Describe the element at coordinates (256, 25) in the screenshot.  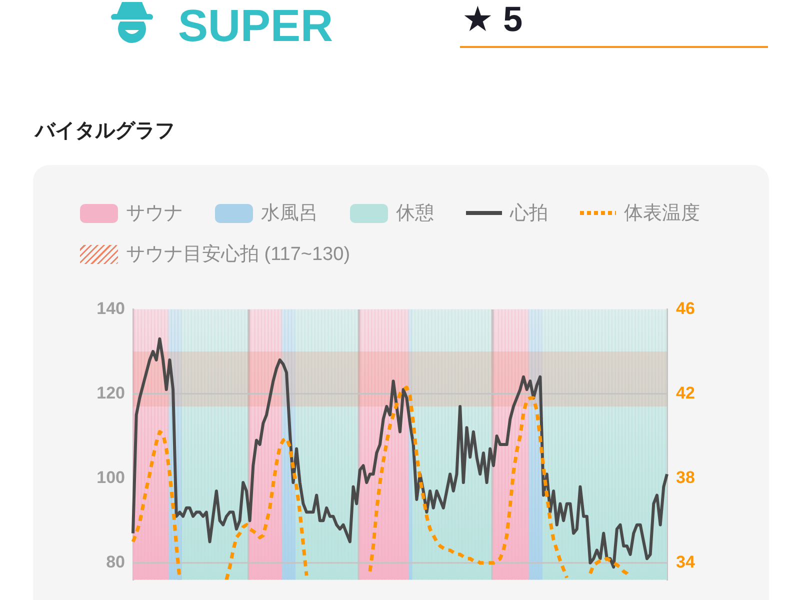
I see `text: SUPER` at that location.